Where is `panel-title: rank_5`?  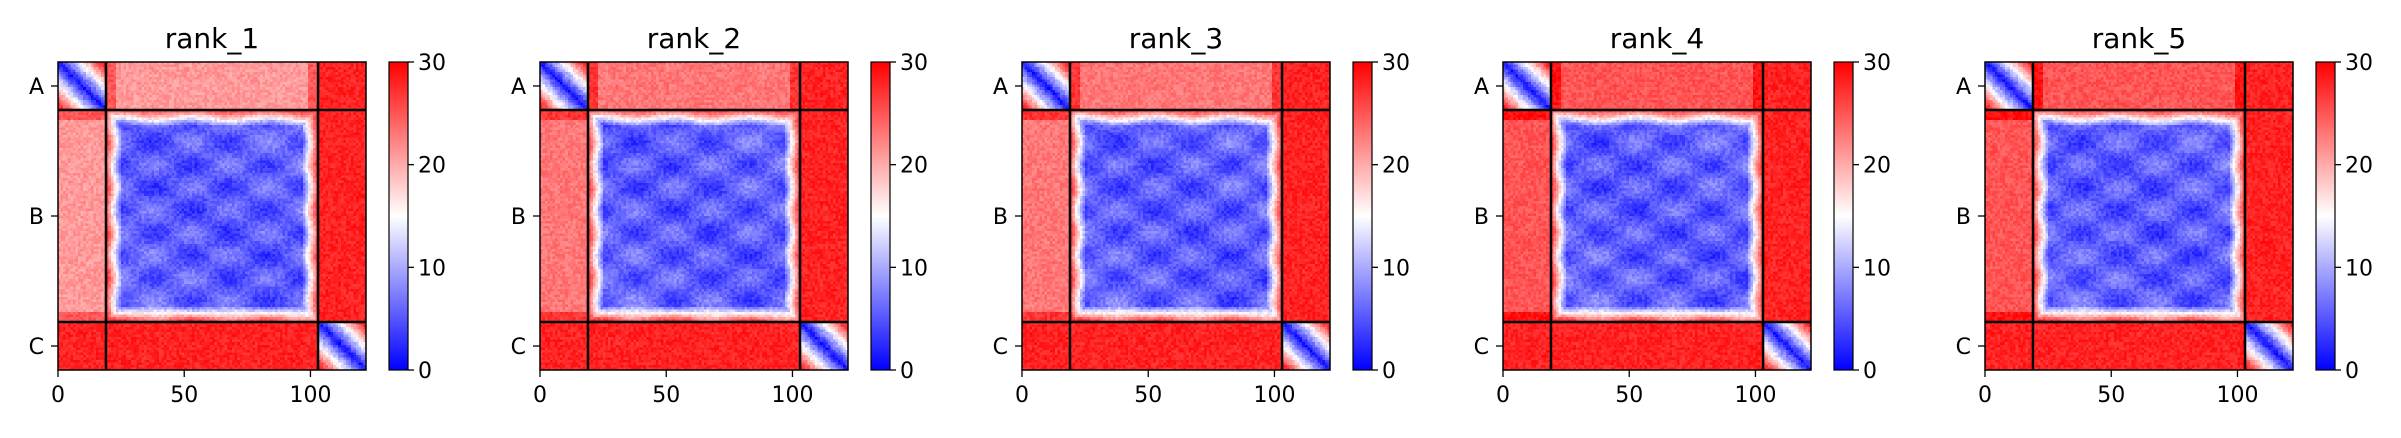
panel-title: rank_5 is located at coordinates (2139, 38).